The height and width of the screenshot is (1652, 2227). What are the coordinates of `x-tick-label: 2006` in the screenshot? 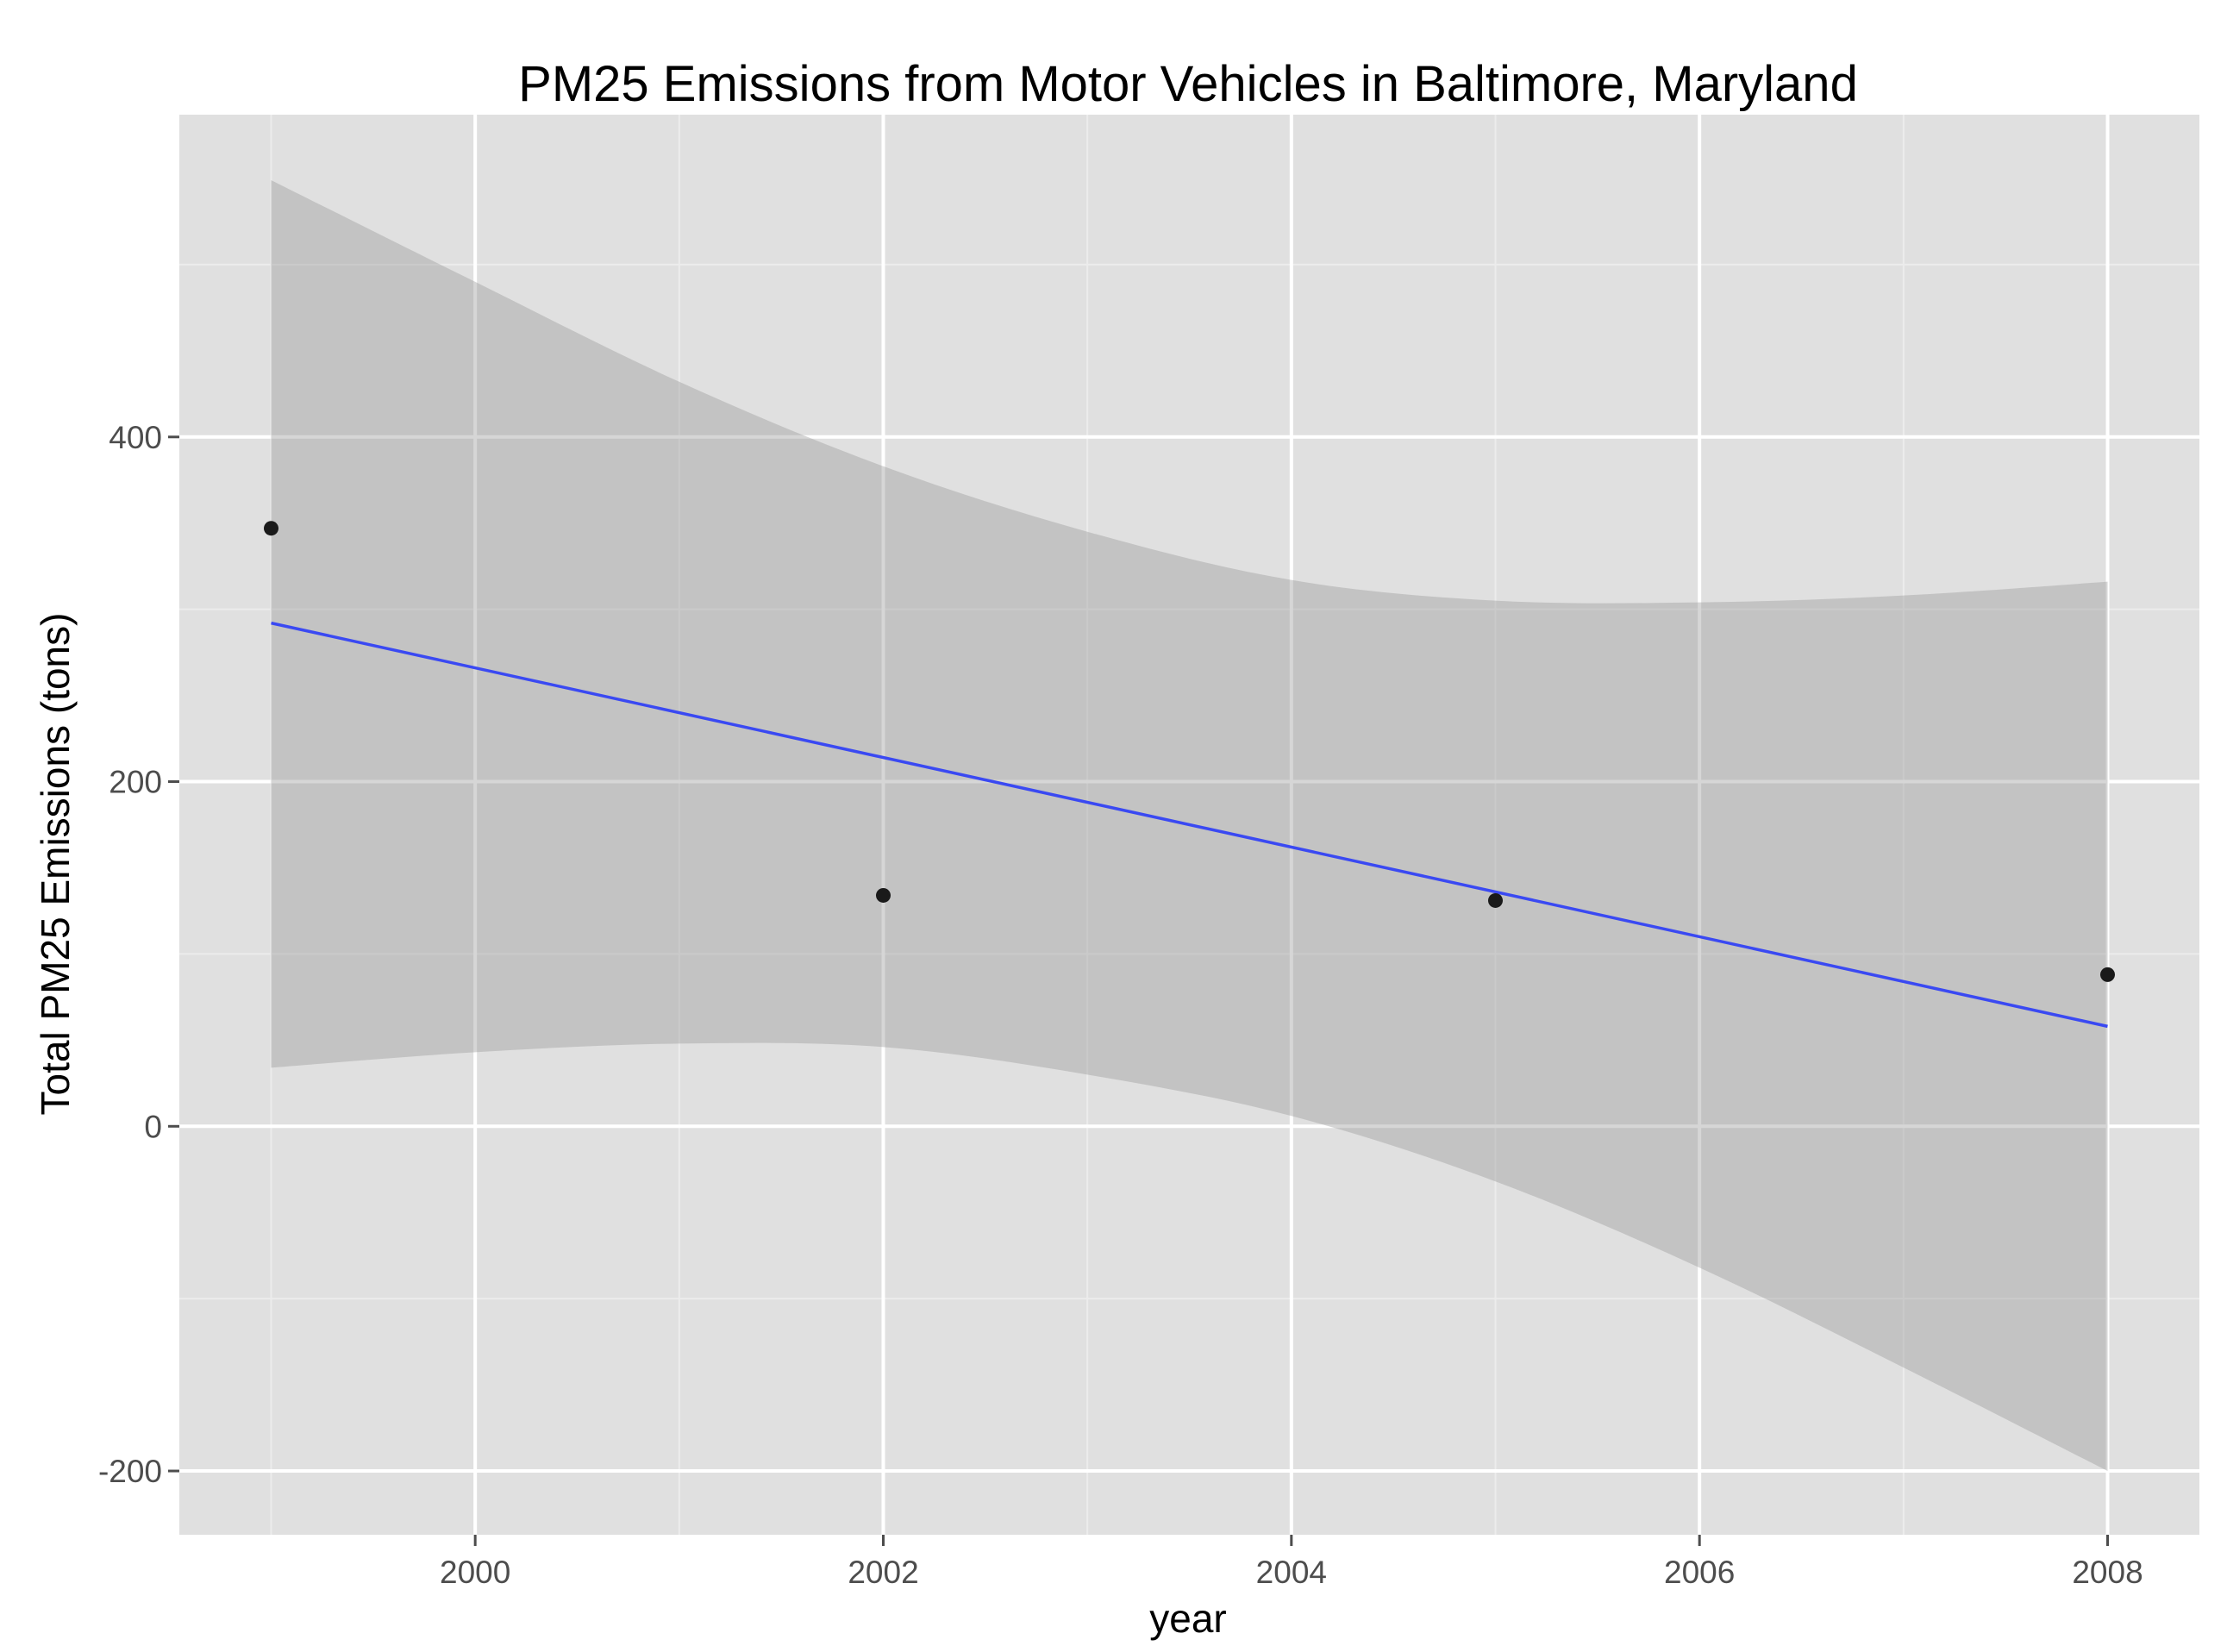 It's located at (1699, 1572).